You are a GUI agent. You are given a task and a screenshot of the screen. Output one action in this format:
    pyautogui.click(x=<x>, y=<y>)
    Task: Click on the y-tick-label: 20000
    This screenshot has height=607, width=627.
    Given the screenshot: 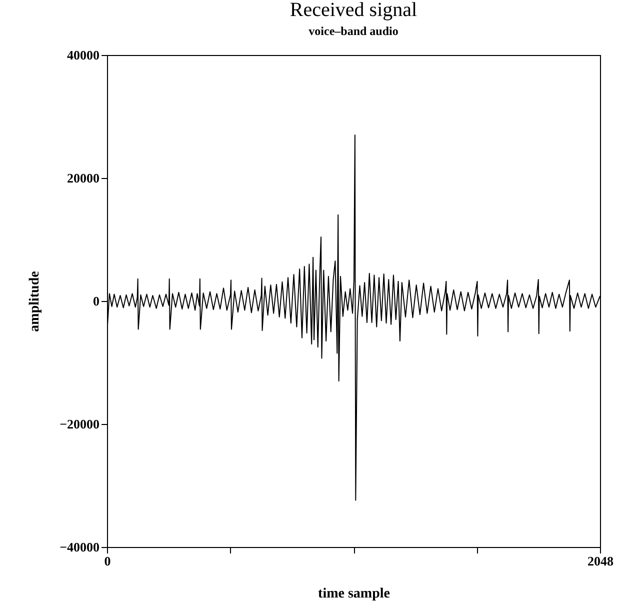 What is the action you would take?
    pyautogui.click(x=83, y=178)
    